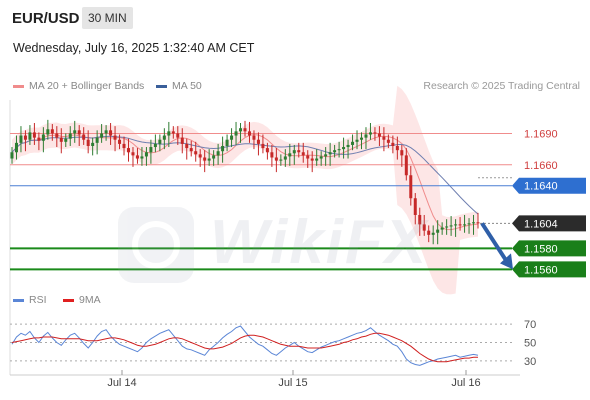 The image size is (590, 400). What do you see at coordinates (156, 245) in the screenshot?
I see `wikifx-logo-icon` at bounding box center [156, 245].